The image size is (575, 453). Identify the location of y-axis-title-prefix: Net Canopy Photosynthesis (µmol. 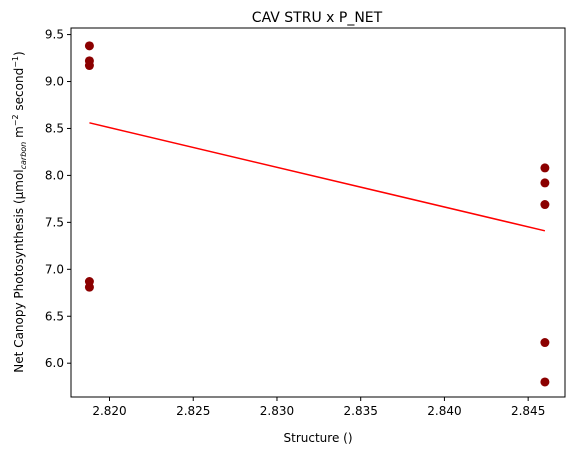
(19, 270).